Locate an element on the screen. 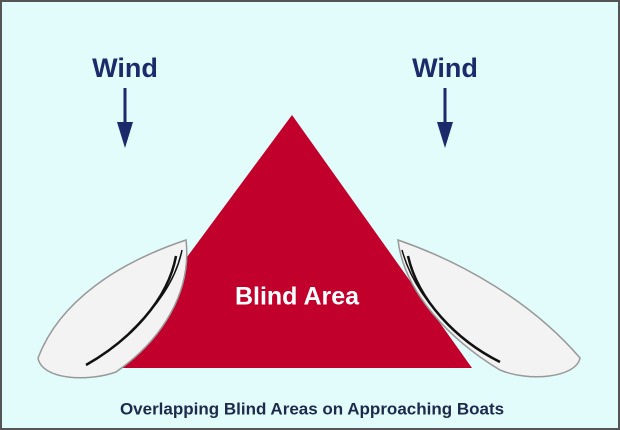 This screenshot has width=620, height=430. right-boat is located at coordinates (489, 308).